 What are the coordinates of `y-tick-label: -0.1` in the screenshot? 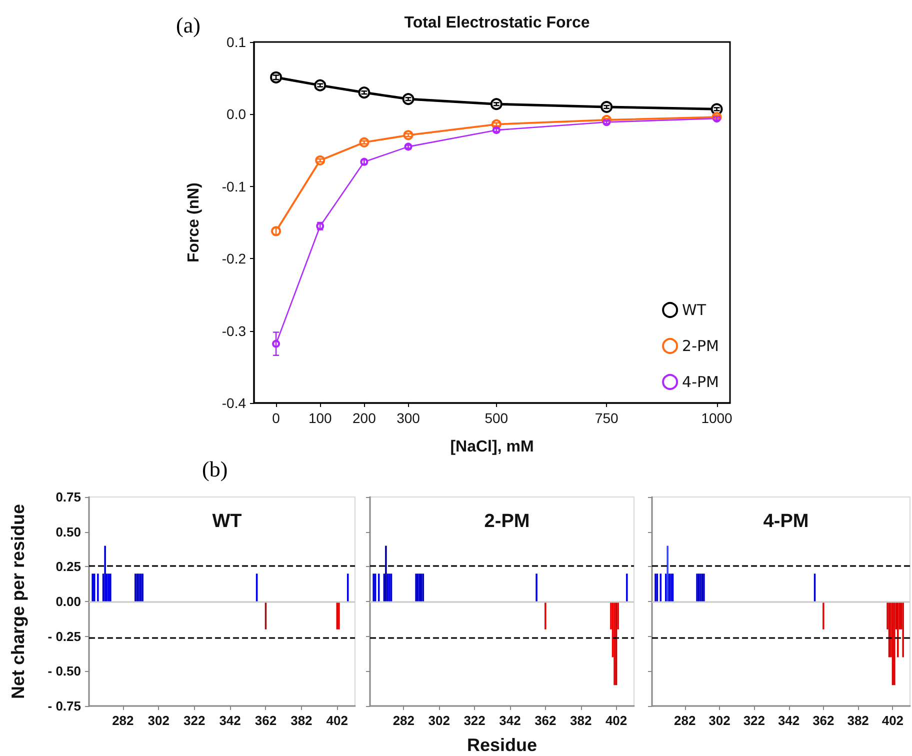 It's located at (234, 186).